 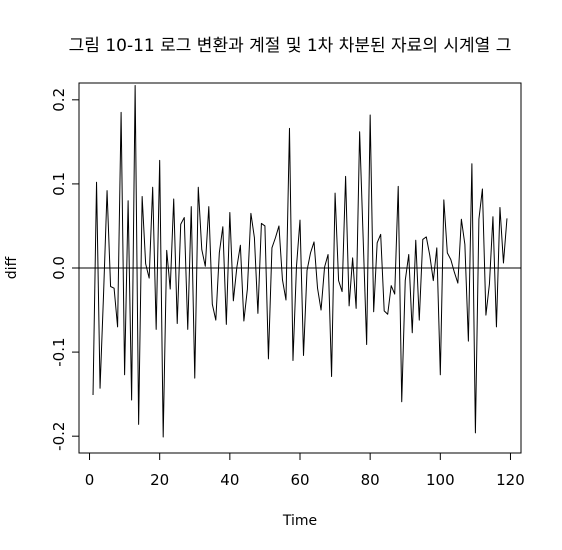 What do you see at coordinates (12, 267) in the screenshot?
I see `y-axis-label: diff` at bounding box center [12, 267].